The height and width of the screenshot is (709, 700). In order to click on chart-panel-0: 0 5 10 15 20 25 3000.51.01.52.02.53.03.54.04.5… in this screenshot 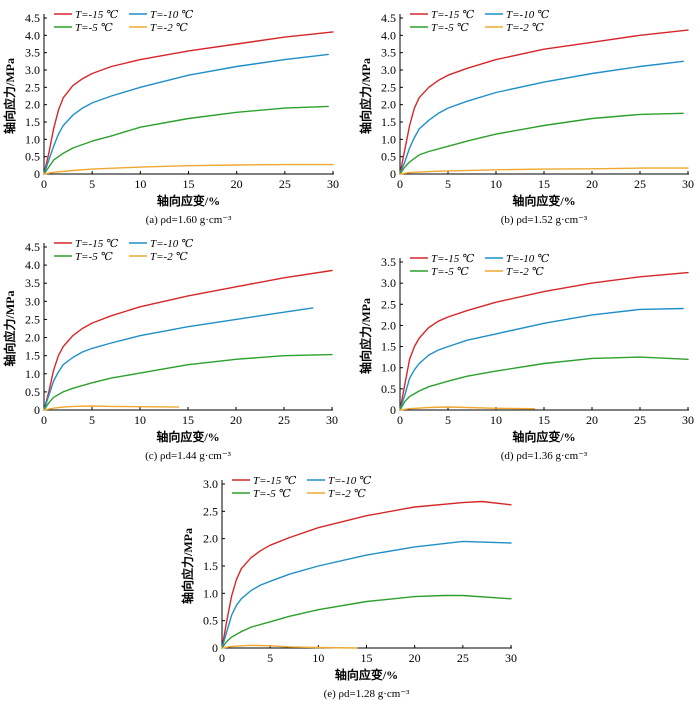, I will do `click(170, 117)`.